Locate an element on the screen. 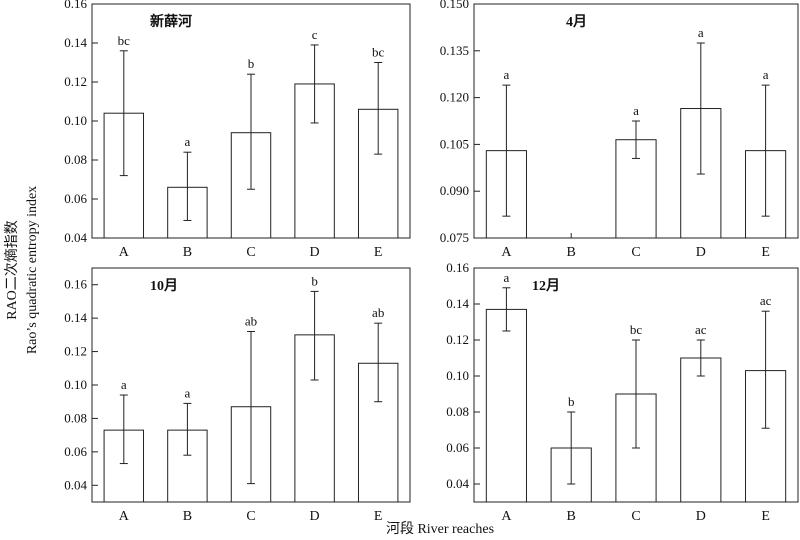  october-ytick-label: 0.08 is located at coordinates (75, 417).